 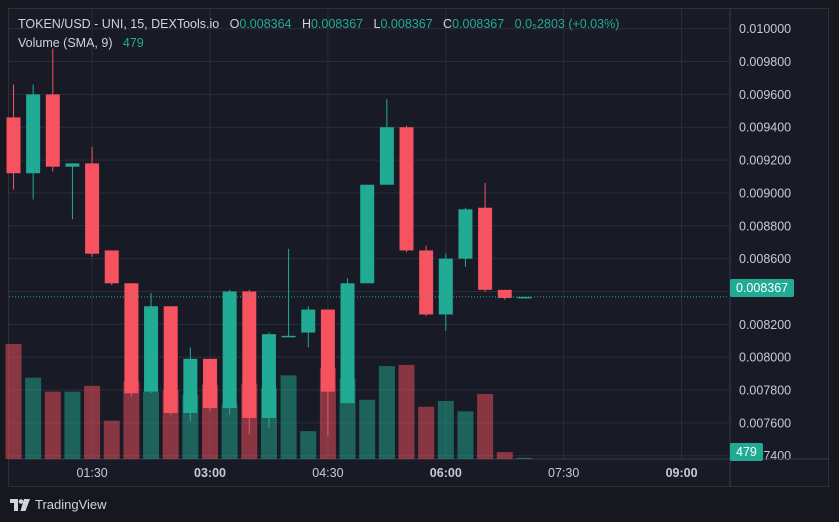 What do you see at coordinates (765, 29) in the screenshot?
I see `y-tick-label: 0.010000` at bounding box center [765, 29].